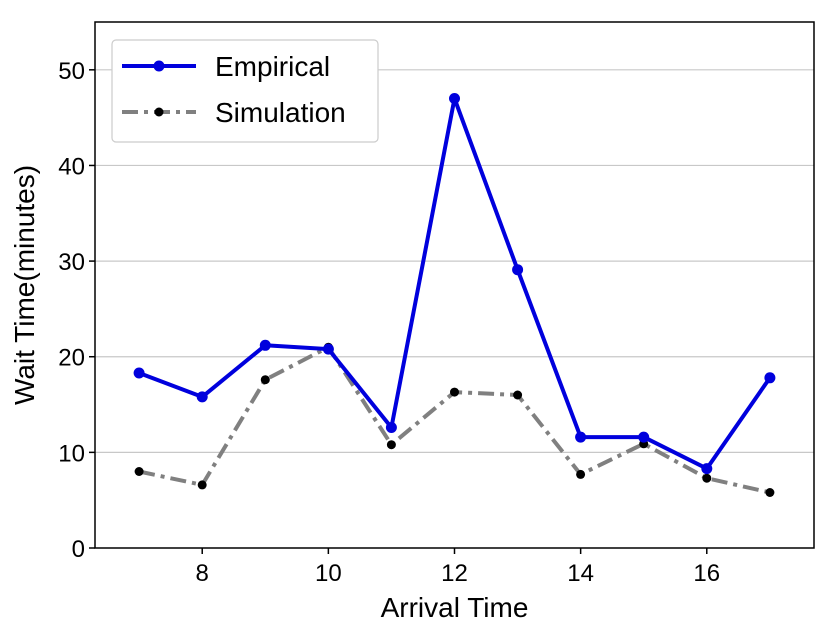  Describe the element at coordinates (272, 66) in the screenshot. I see `legend-label-empirical: Empirical` at that location.